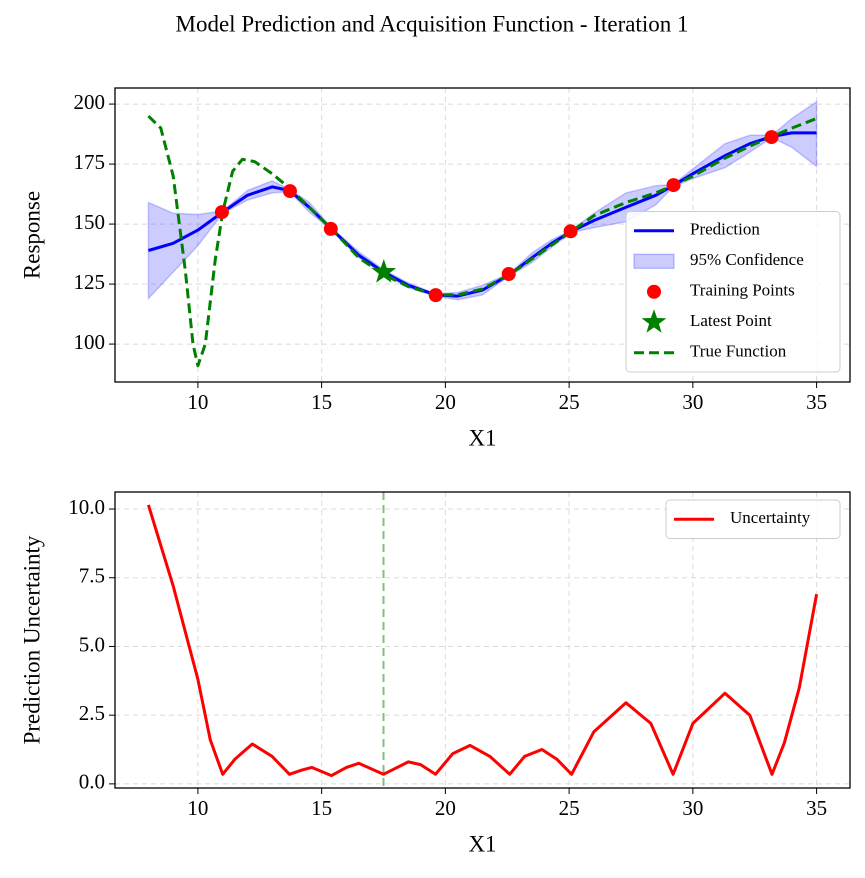 This screenshot has width=865, height=878. What do you see at coordinates (725, 229) in the screenshot?
I see `legend-label: Prediction` at bounding box center [725, 229].